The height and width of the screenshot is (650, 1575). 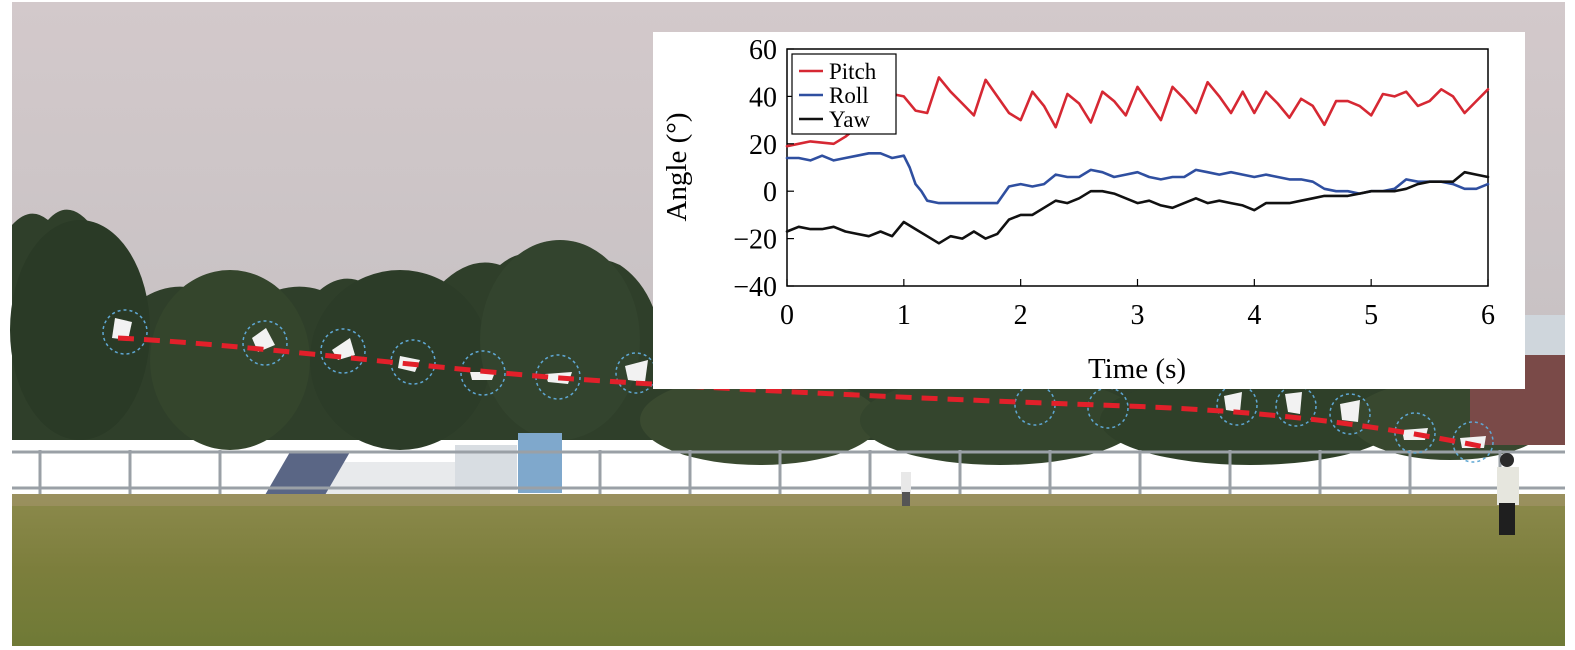 What do you see at coordinates (755, 240) in the screenshot?
I see `y-tick-label: −20` at bounding box center [755, 240].